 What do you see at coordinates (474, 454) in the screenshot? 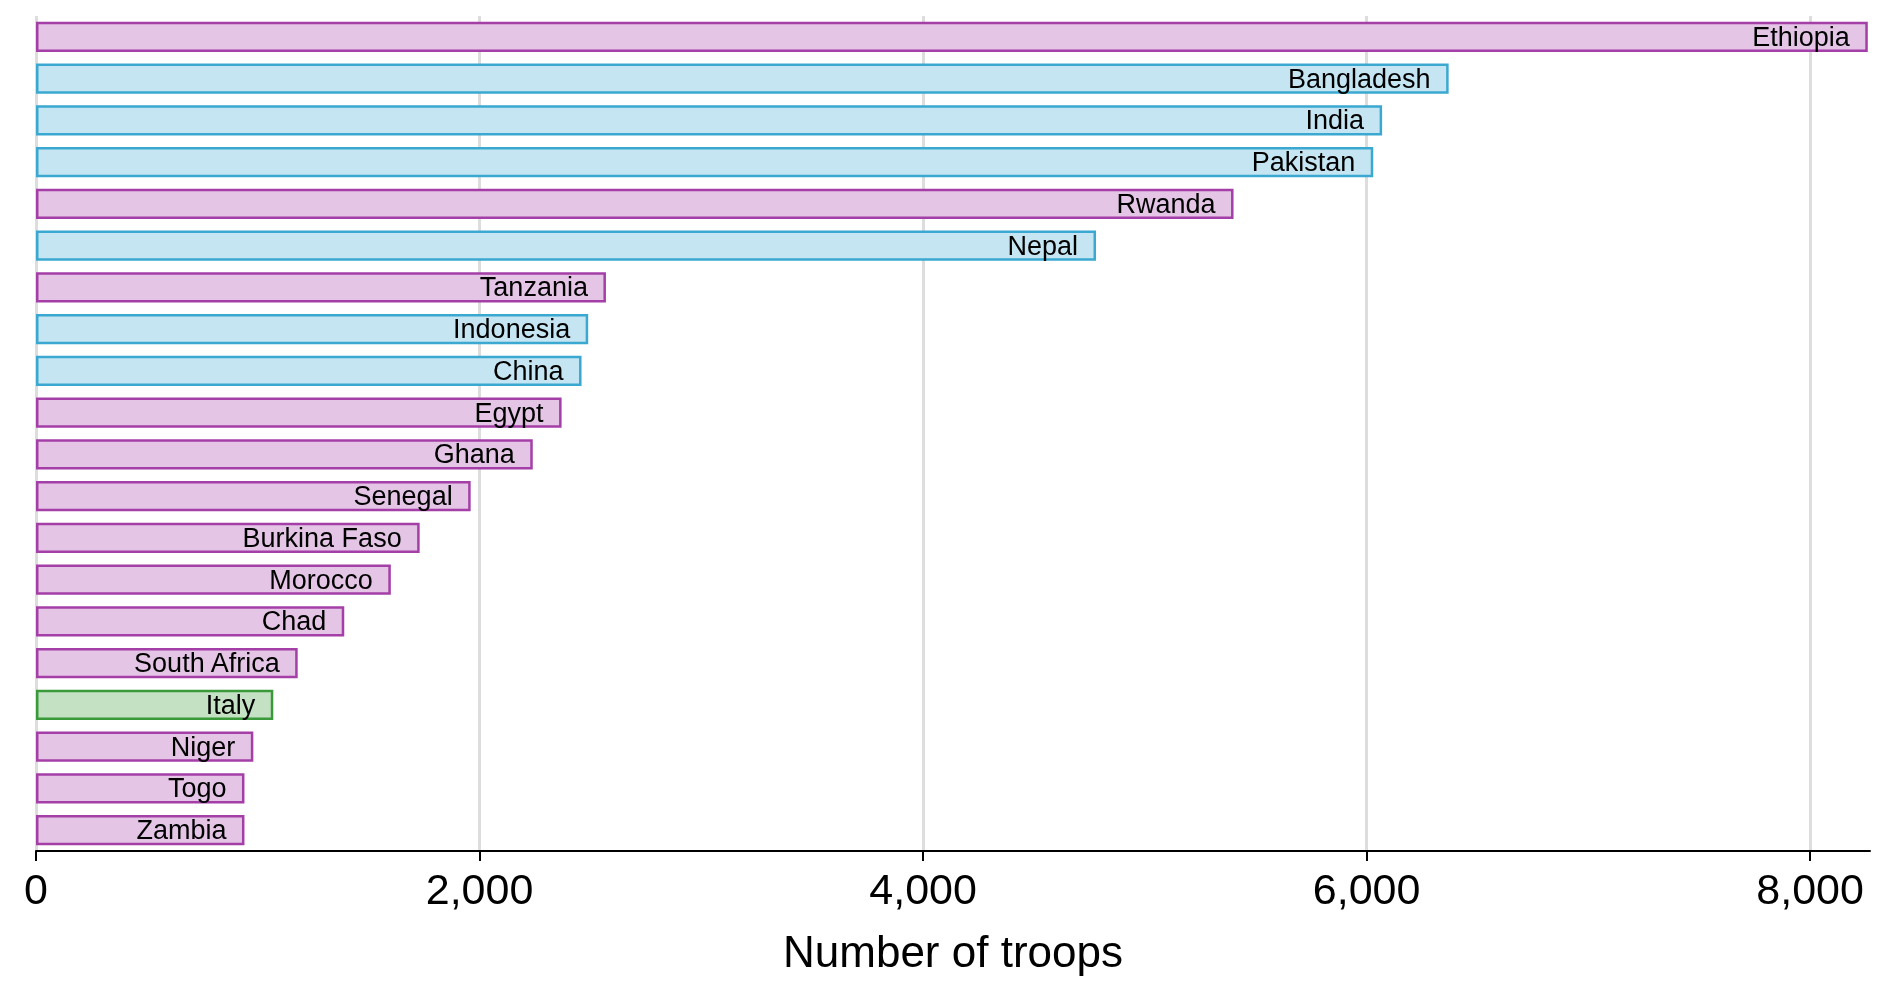
I see `y-tick-label: Ghana` at bounding box center [474, 454].